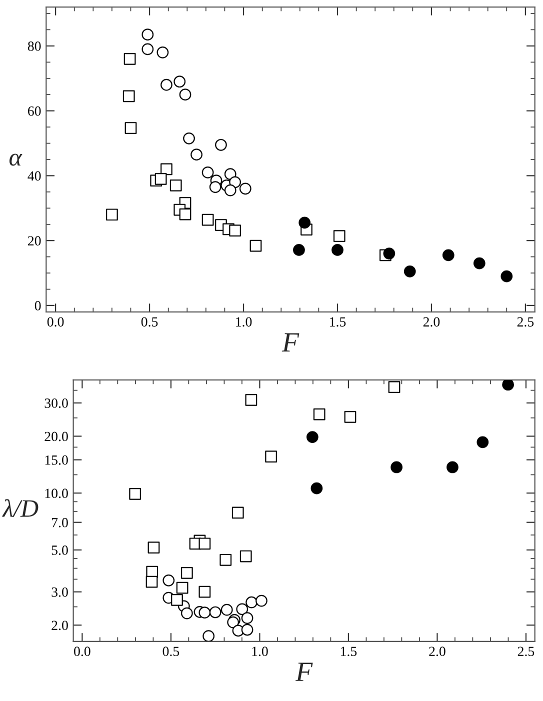 This screenshot has height=701, width=543. I want to click on y-tick-label: 20.0, so click(56, 437).